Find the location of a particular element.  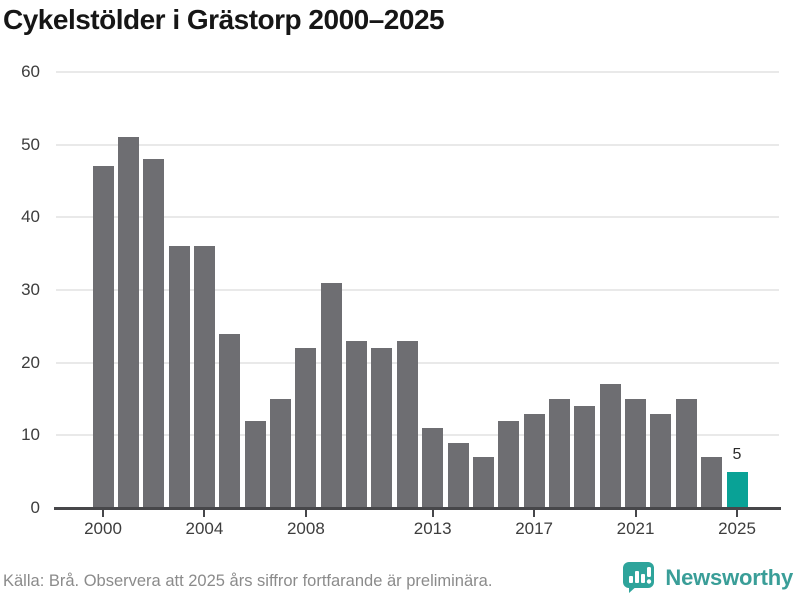

bar-2004 is located at coordinates (204, 377).